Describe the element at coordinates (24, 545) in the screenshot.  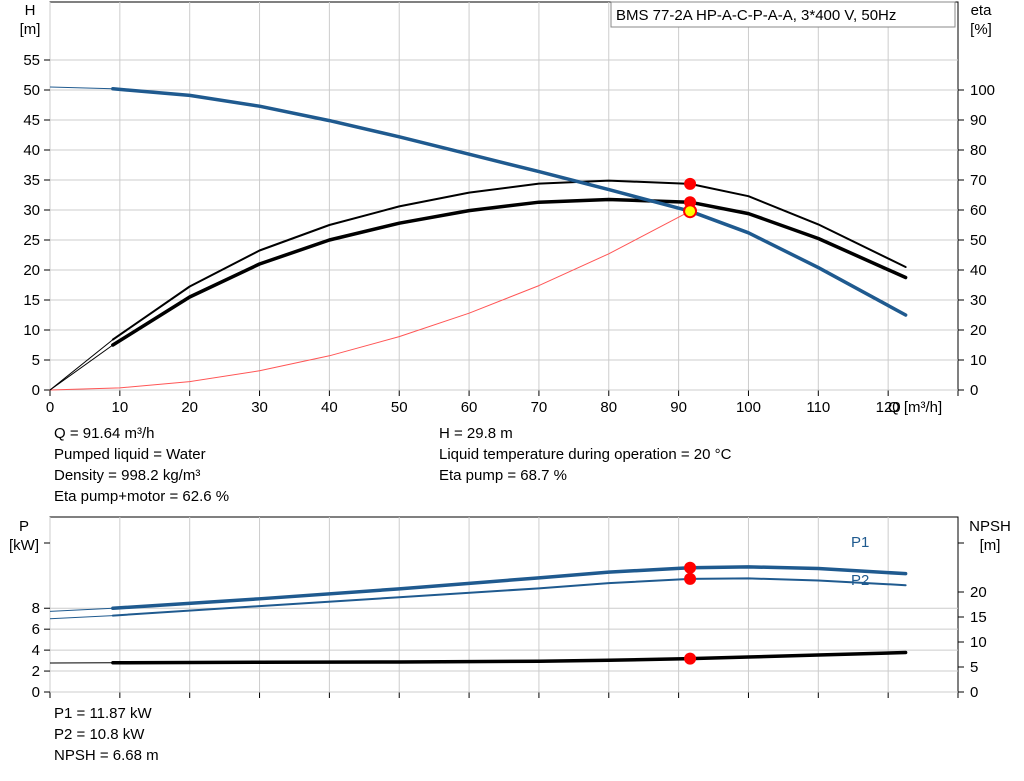
I see `y-axis-label-power: [kW]` at that location.